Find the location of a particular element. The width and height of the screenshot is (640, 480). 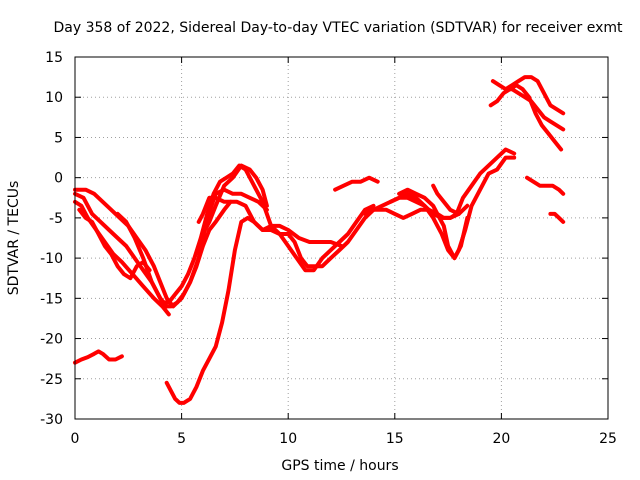

x-tick-label: 15 is located at coordinates (395, 439).